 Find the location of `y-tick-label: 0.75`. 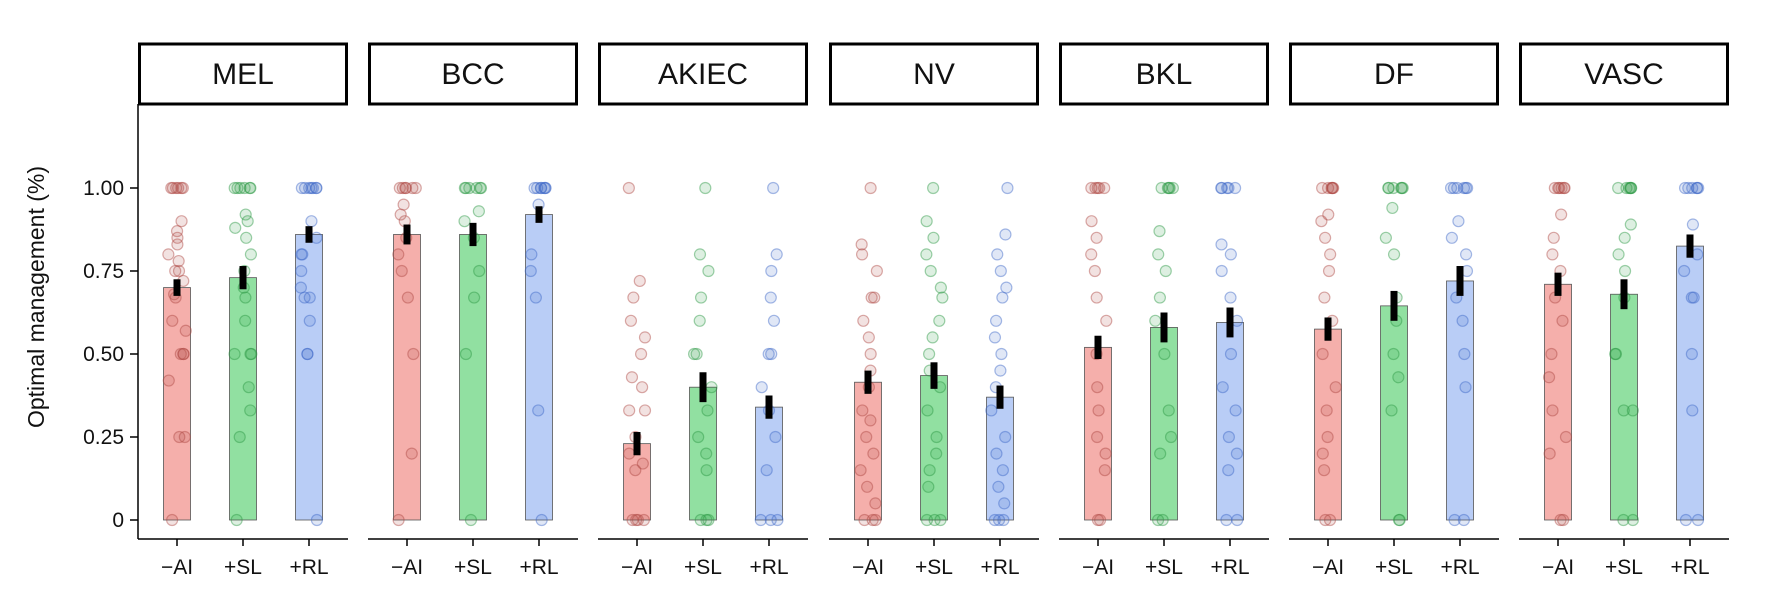

y-tick-label: 0.75 is located at coordinates (103, 271).